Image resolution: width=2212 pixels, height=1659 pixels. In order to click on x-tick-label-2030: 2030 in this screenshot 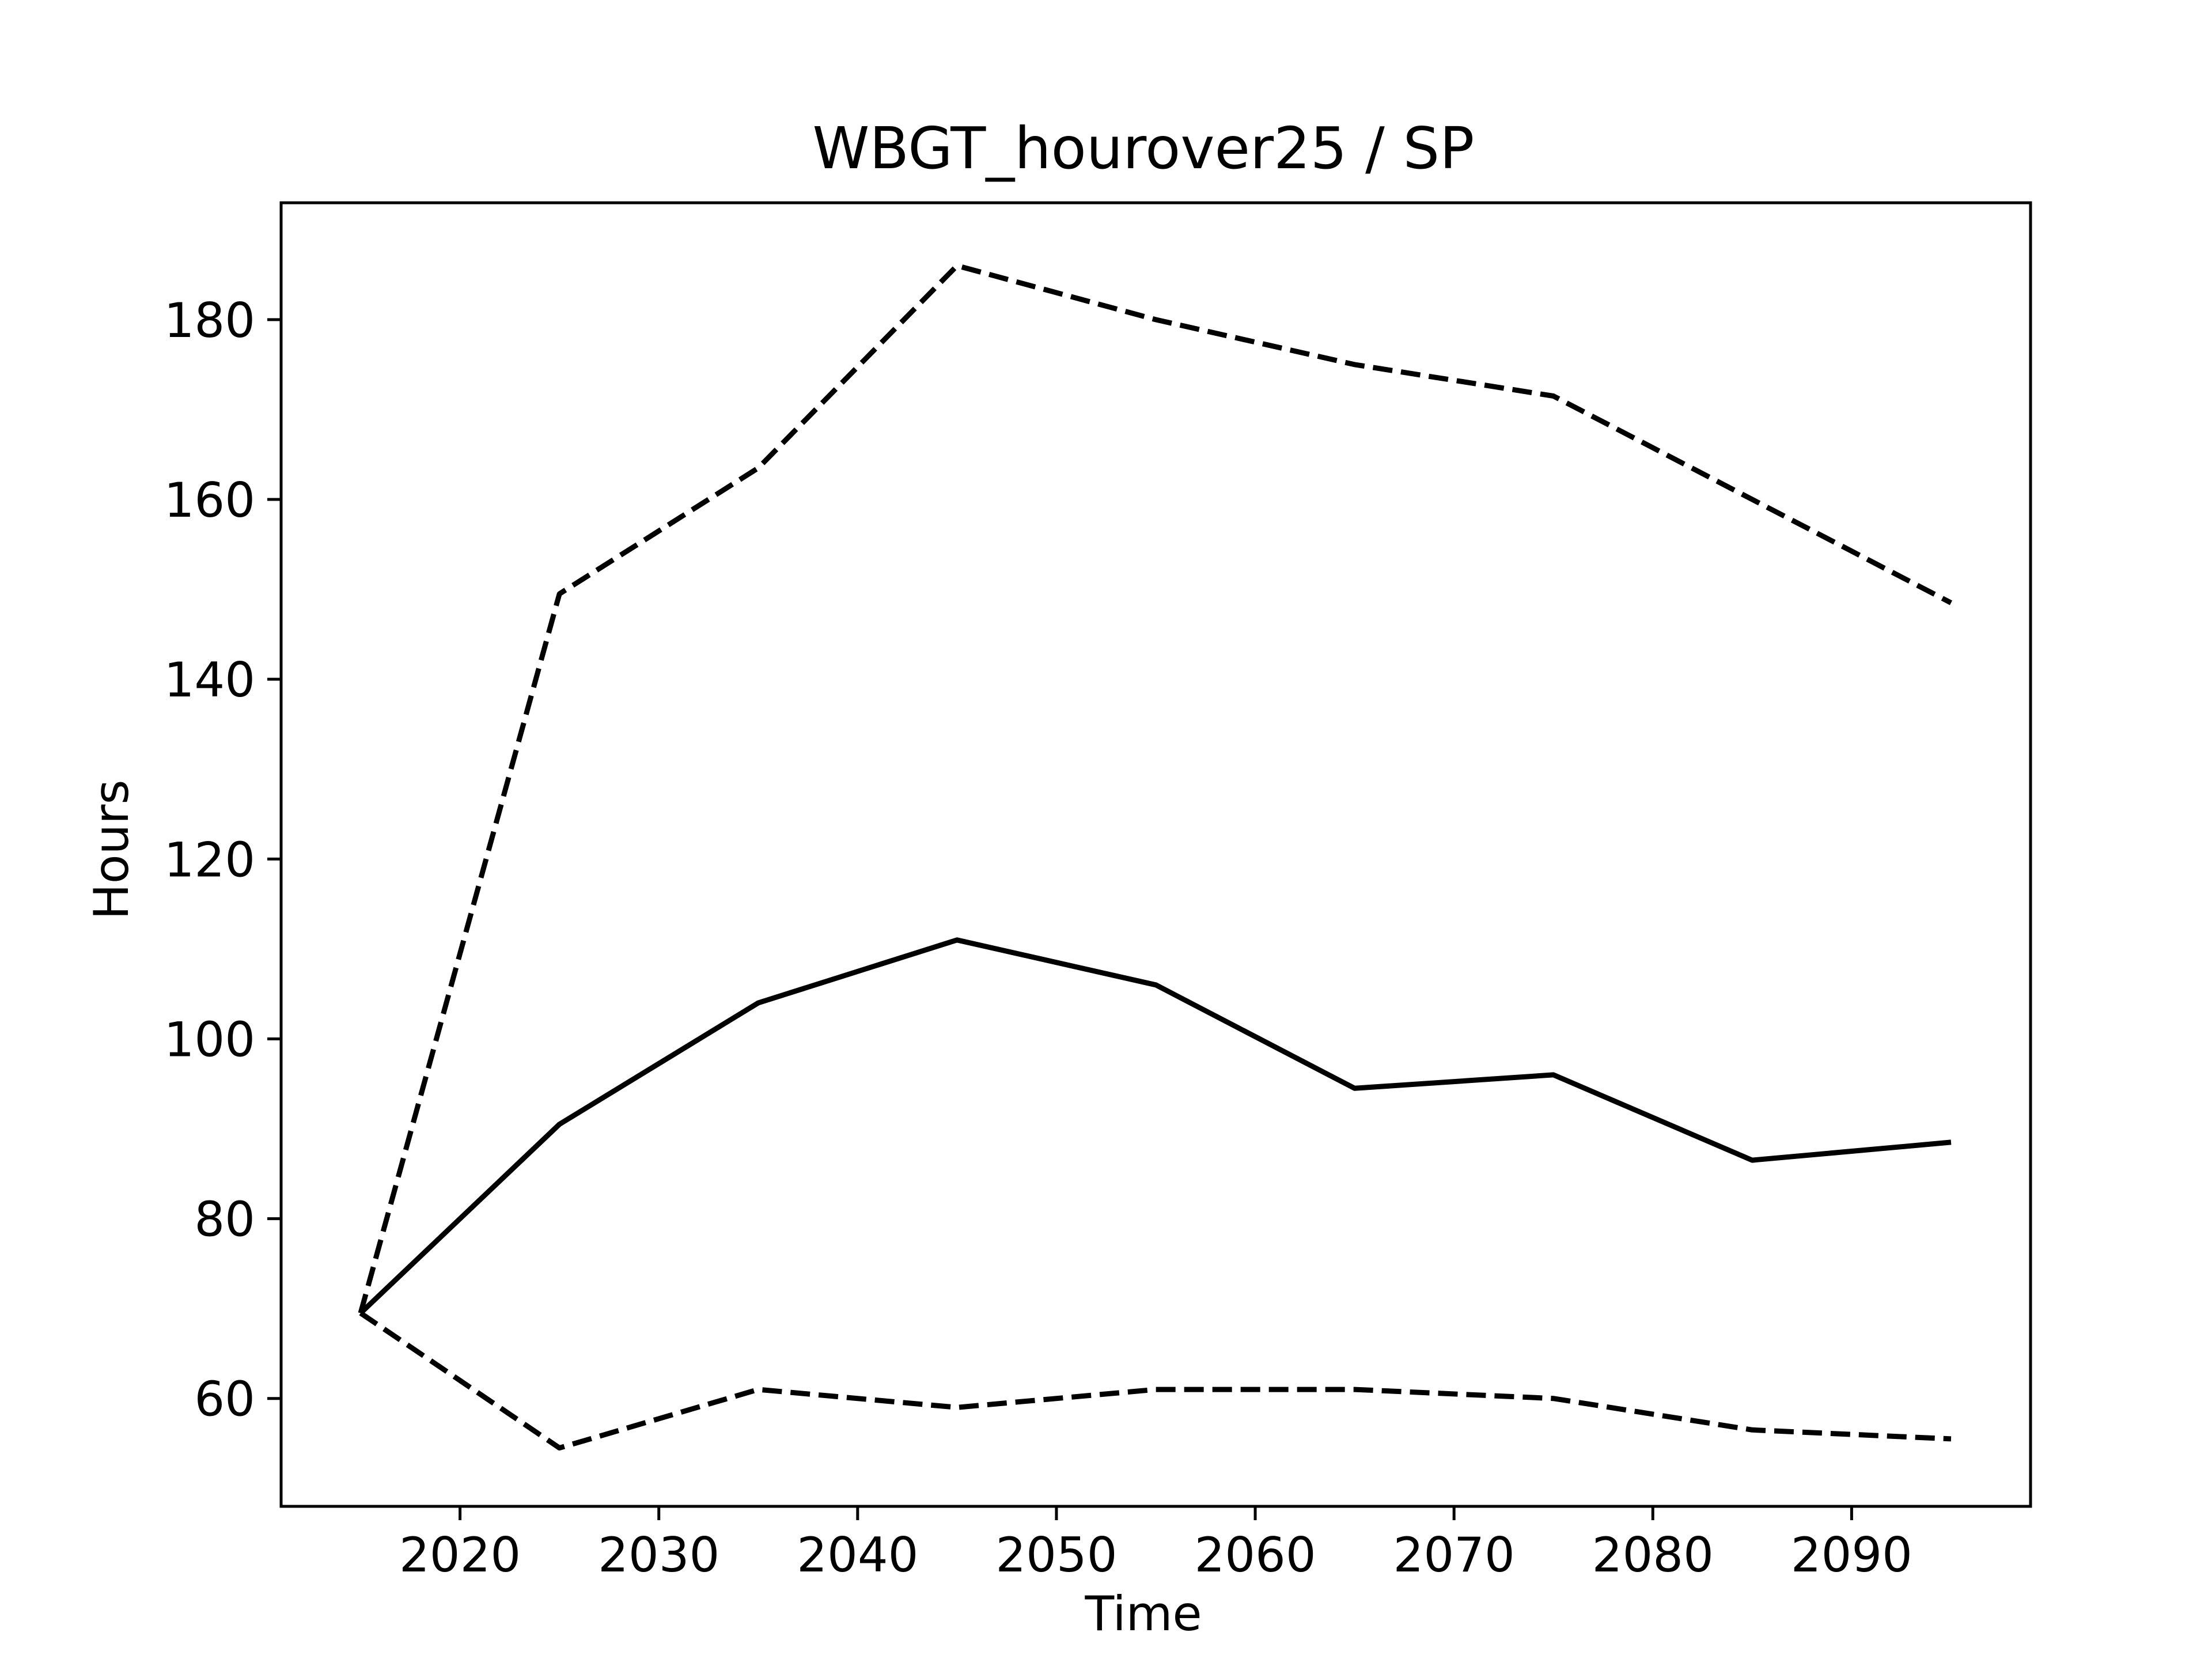, I will do `click(658, 1555)`.